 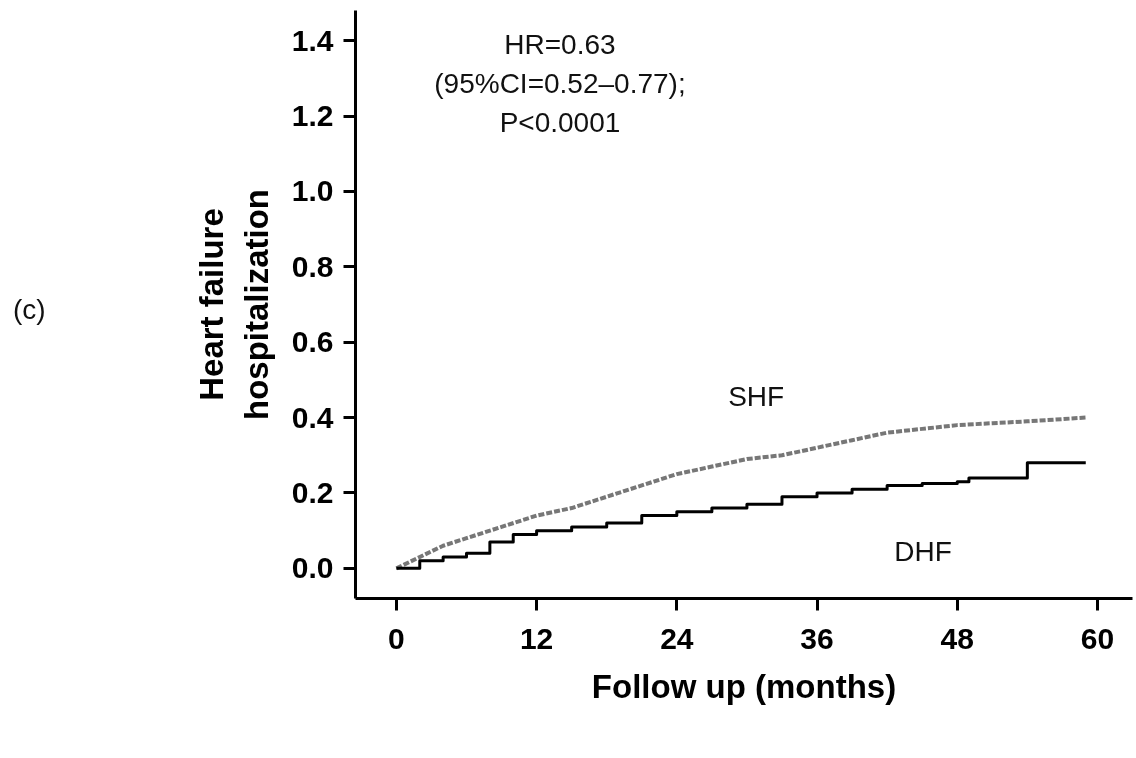 I want to click on series-label: SHF, so click(x=756, y=396).